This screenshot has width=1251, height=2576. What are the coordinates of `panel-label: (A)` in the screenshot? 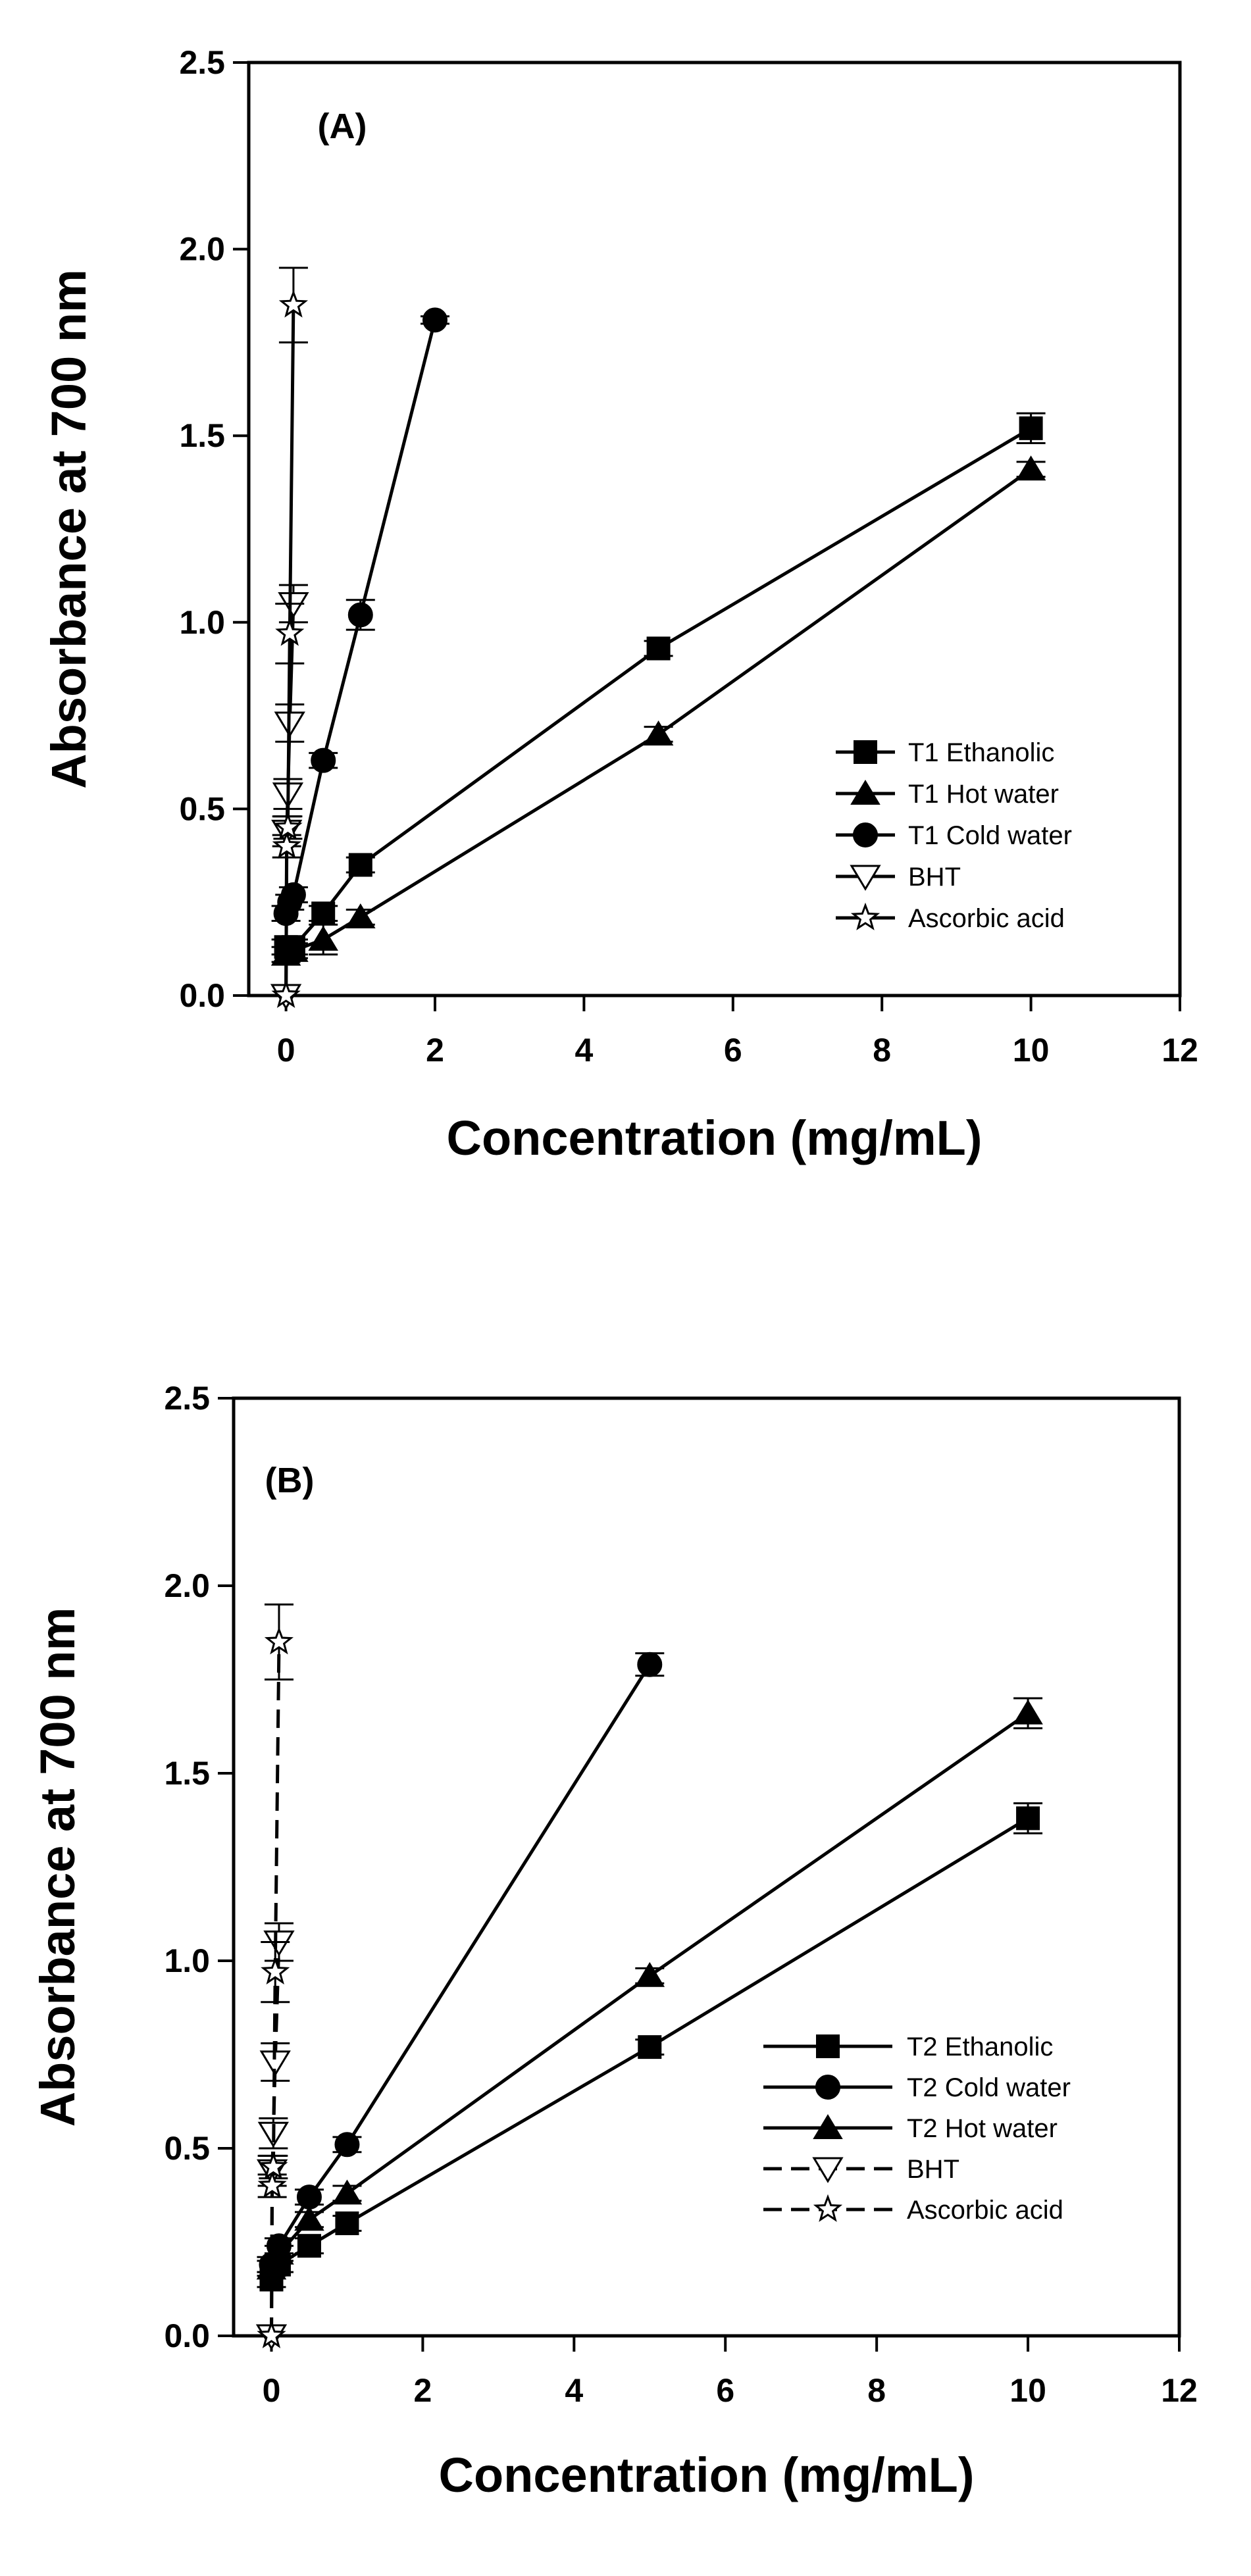 It's located at (342, 126).